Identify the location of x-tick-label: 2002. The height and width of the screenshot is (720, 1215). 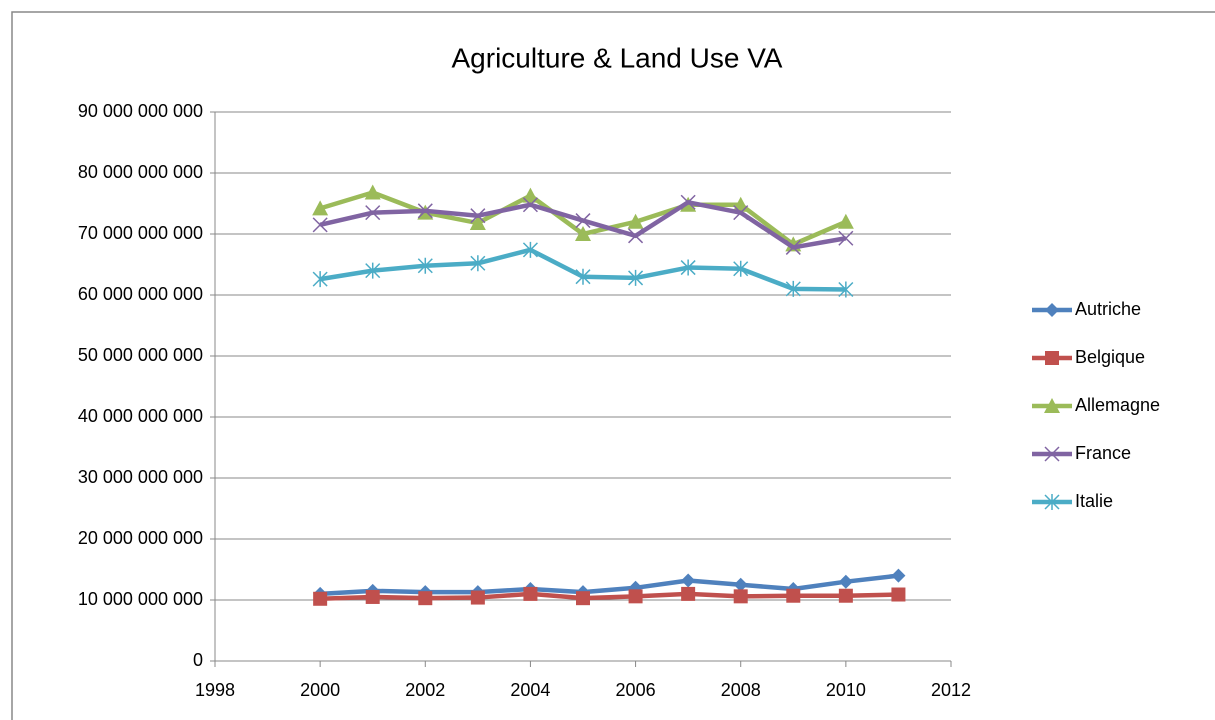
(425, 690).